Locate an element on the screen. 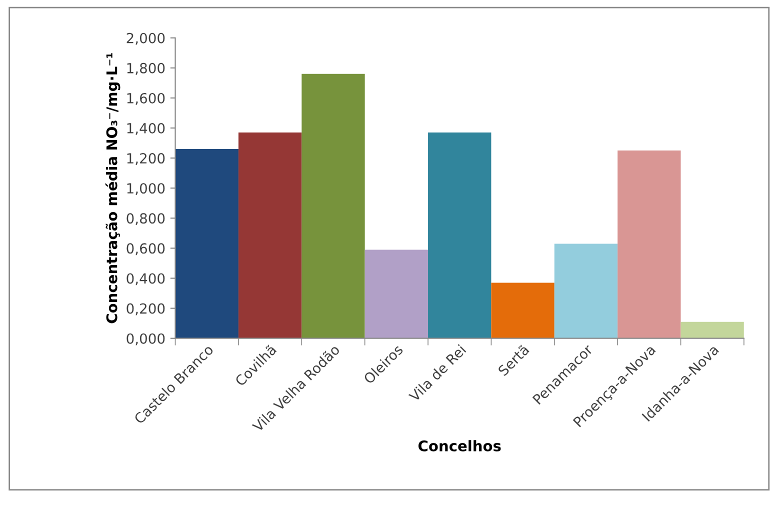 This screenshot has height=505, width=779. y-axis-title: Concentração média NO₃⁻/mg·L⁻¹ is located at coordinates (112, 188).